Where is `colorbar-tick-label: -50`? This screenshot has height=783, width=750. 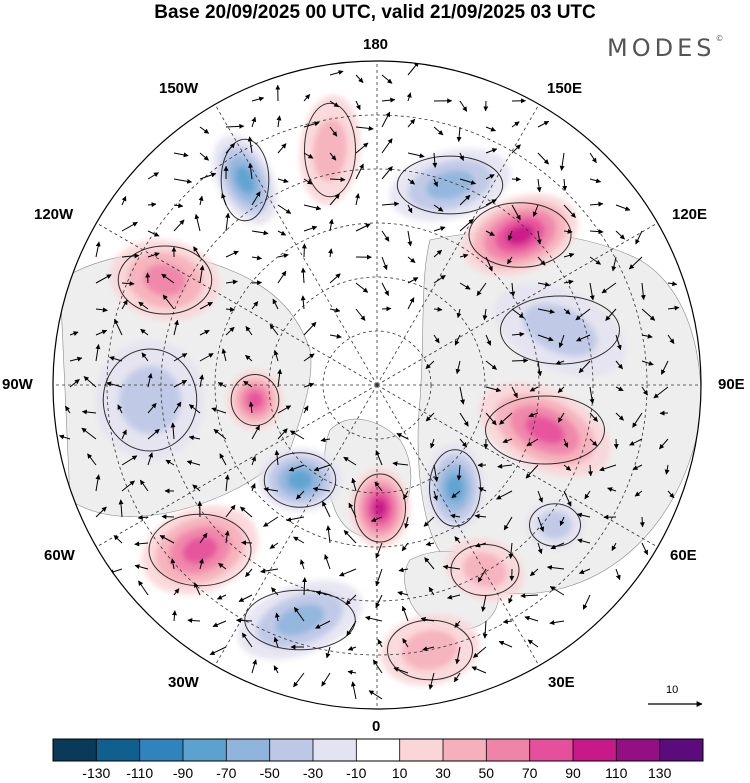
colorbar-tick-label: -50 is located at coordinates (269, 773).